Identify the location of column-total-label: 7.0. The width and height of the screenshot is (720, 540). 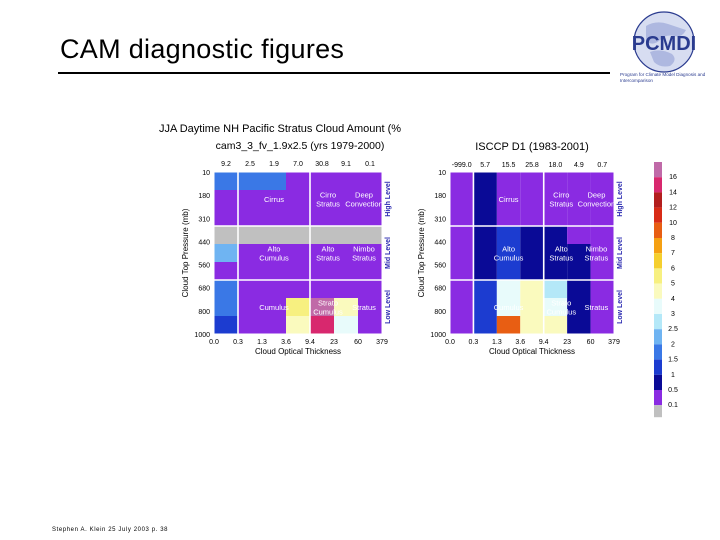
(298, 164).